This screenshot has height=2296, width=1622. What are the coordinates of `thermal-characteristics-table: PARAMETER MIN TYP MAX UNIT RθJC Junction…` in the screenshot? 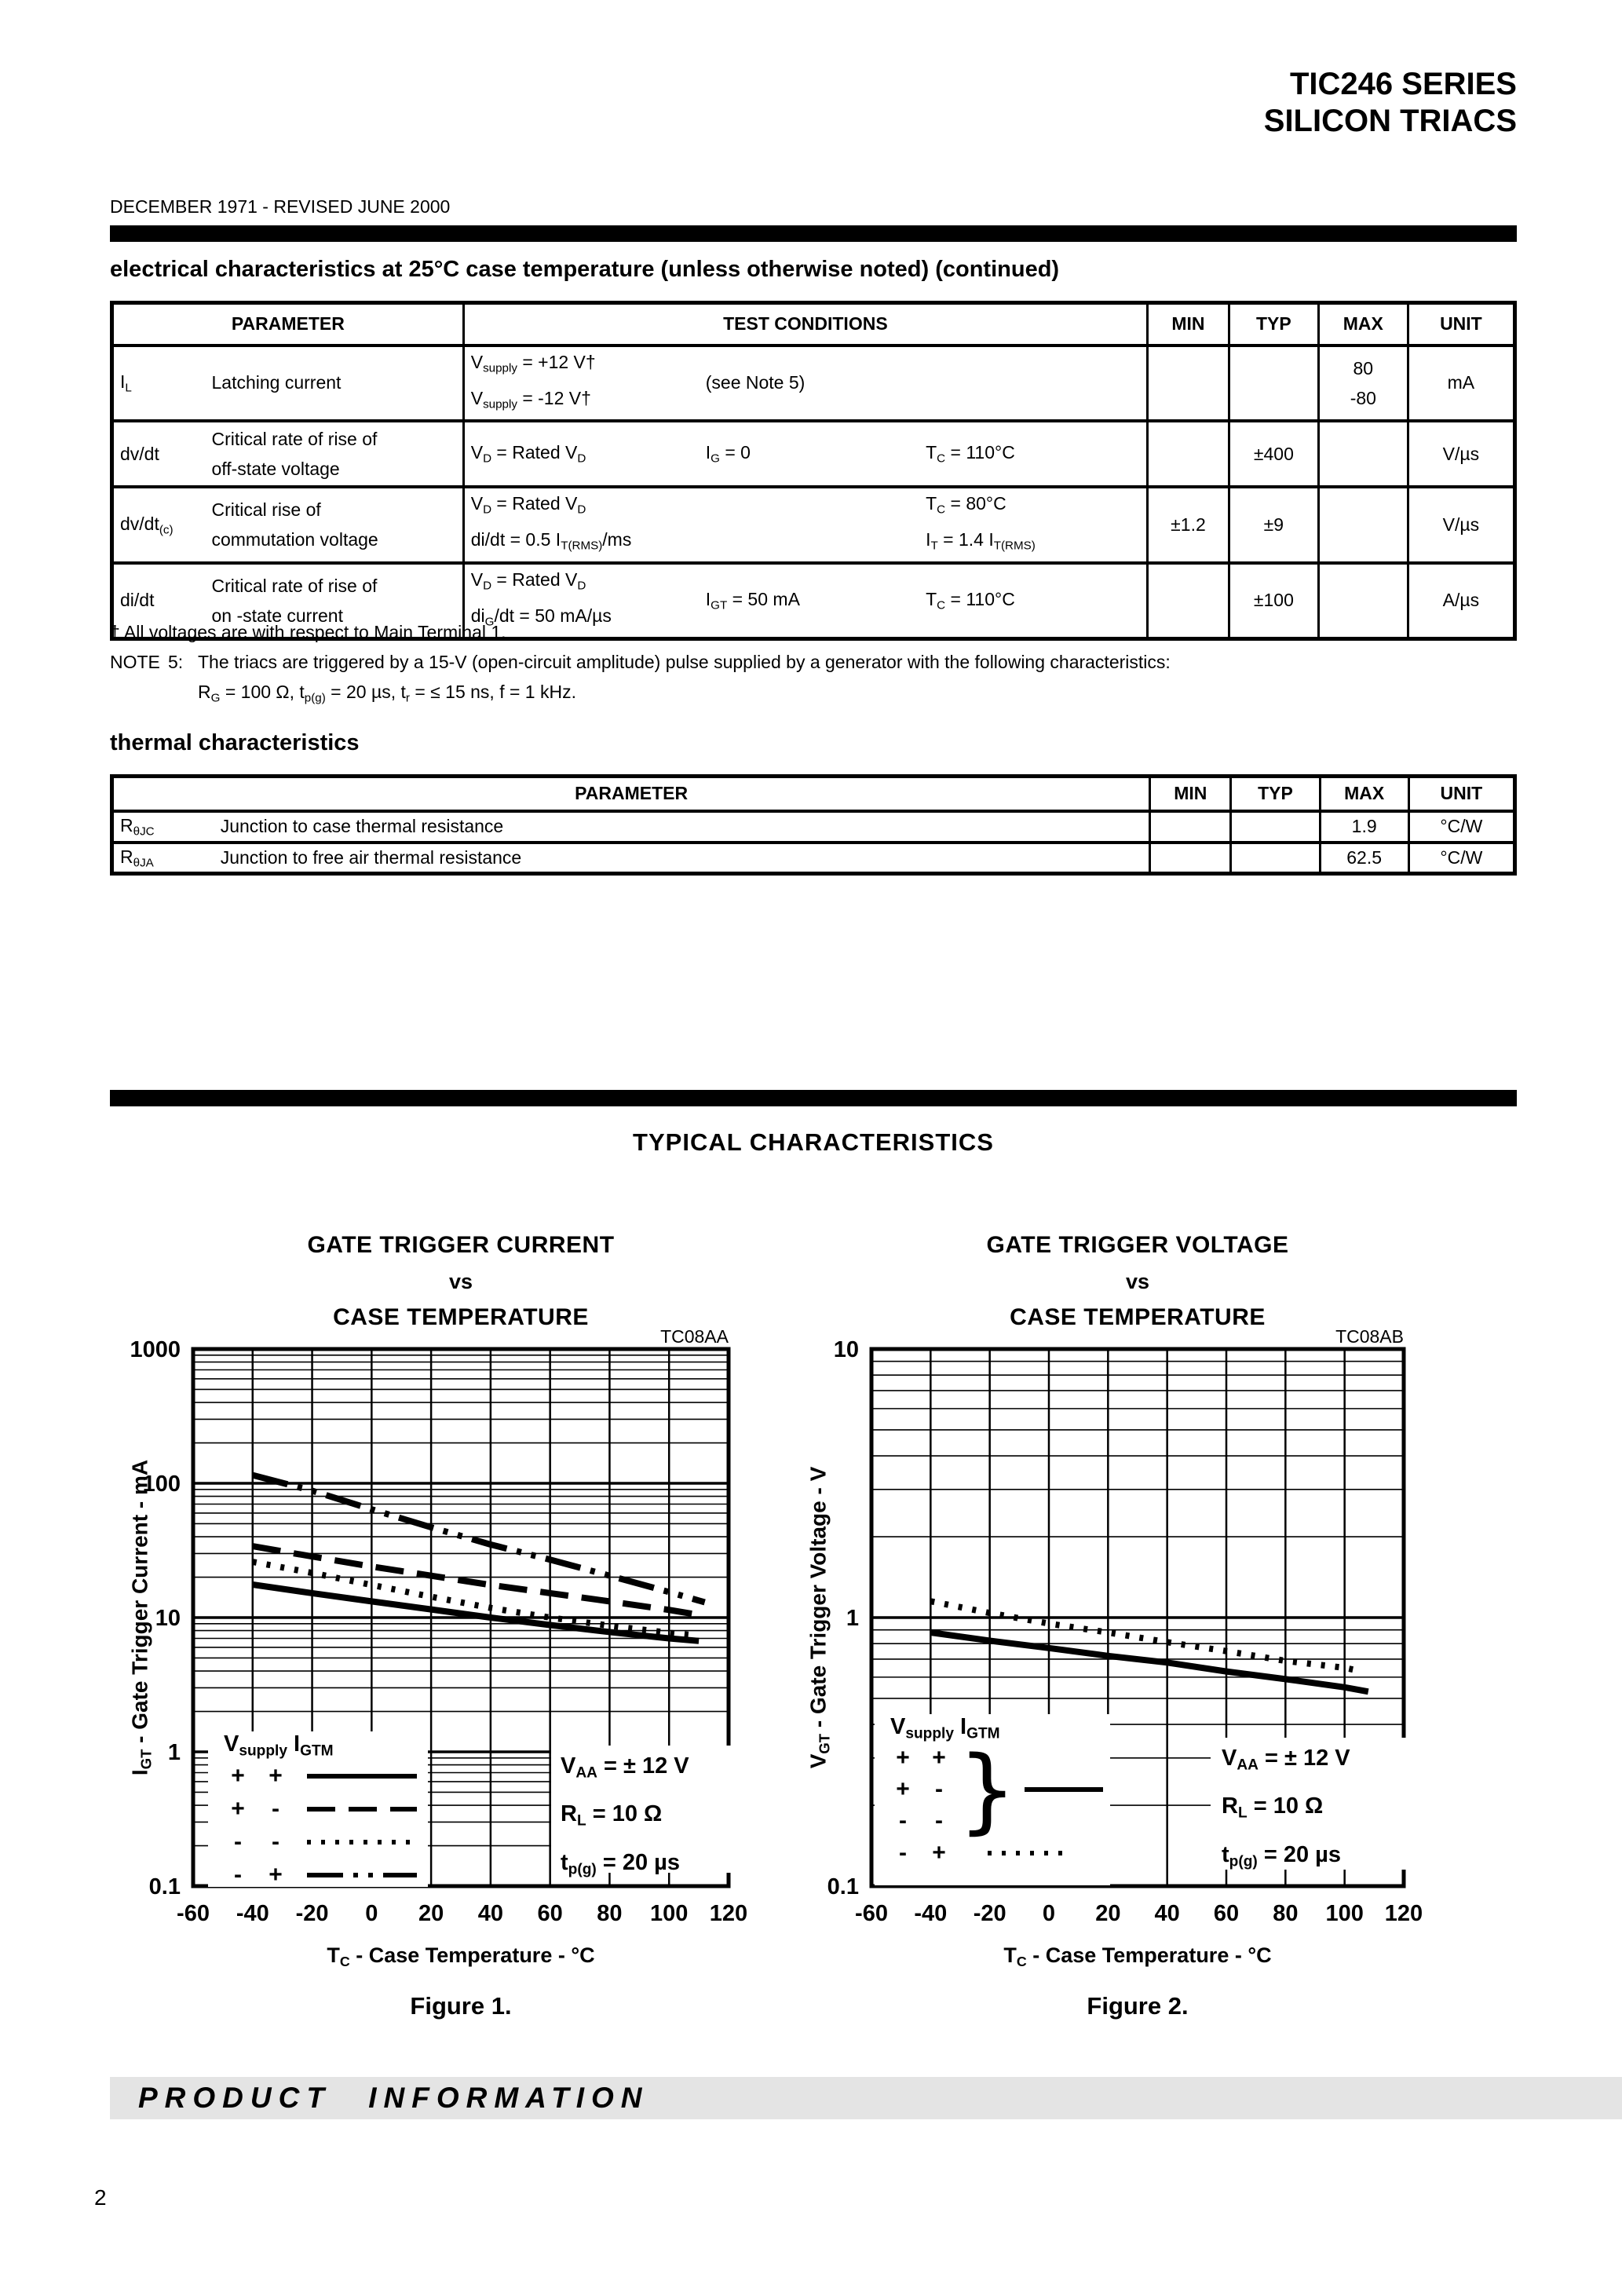 It's located at (813, 825).